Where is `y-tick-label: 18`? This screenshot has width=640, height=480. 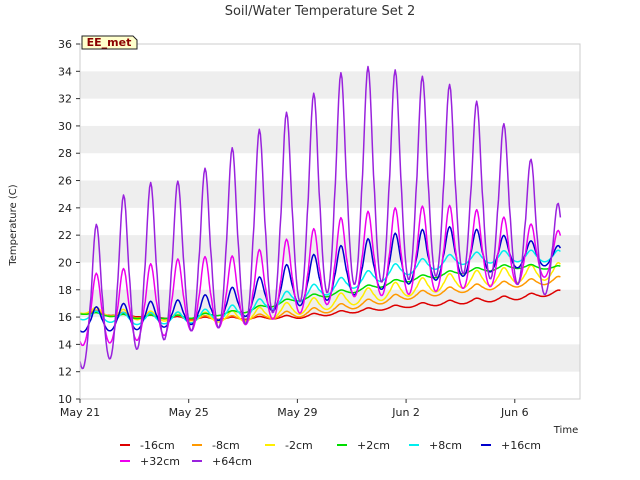 y-tick-label: 18 is located at coordinates (65, 290).